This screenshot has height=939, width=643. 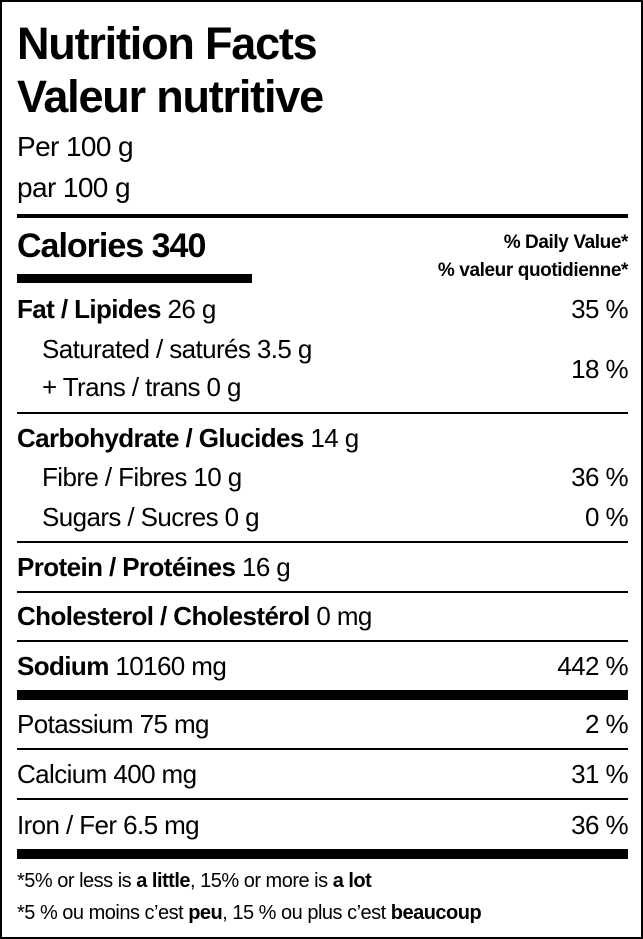 What do you see at coordinates (606, 724) in the screenshot?
I see `potassium-dv: 2 %` at bounding box center [606, 724].